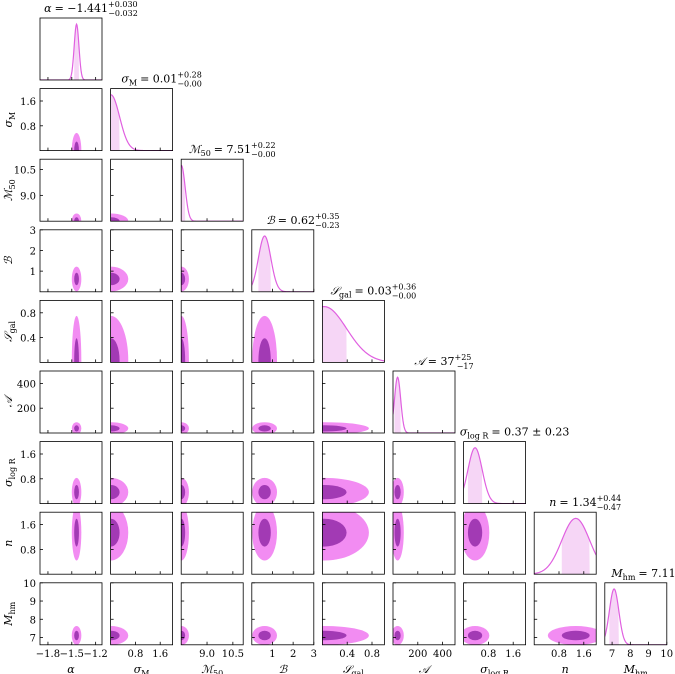 The image size is (675, 674). I want to click on y-tick-label: 1.6, so click(28, 102).